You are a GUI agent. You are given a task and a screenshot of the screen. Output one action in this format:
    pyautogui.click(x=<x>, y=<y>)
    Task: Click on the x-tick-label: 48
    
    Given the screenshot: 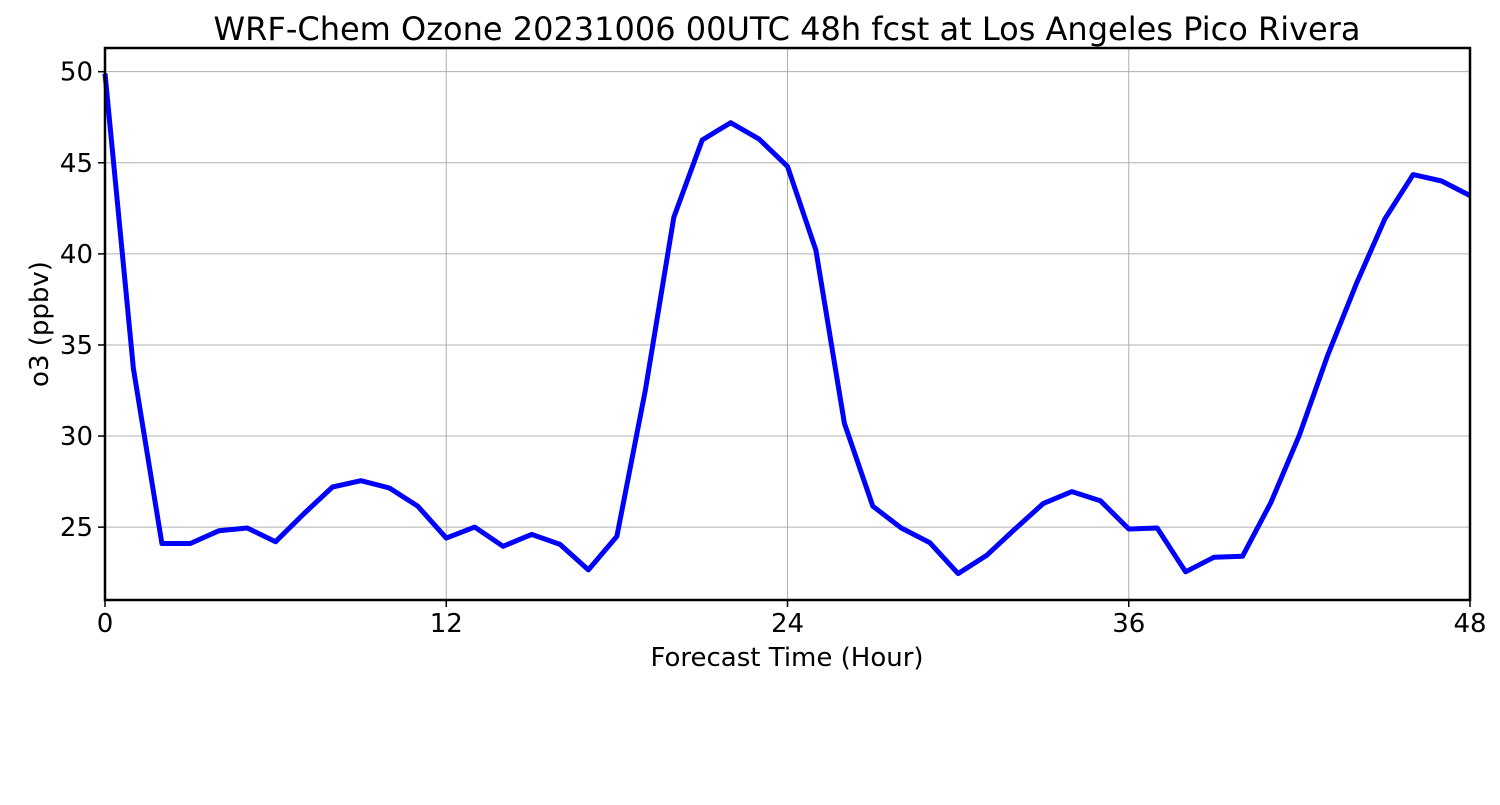 What is the action you would take?
    pyautogui.click(x=1469, y=624)
    